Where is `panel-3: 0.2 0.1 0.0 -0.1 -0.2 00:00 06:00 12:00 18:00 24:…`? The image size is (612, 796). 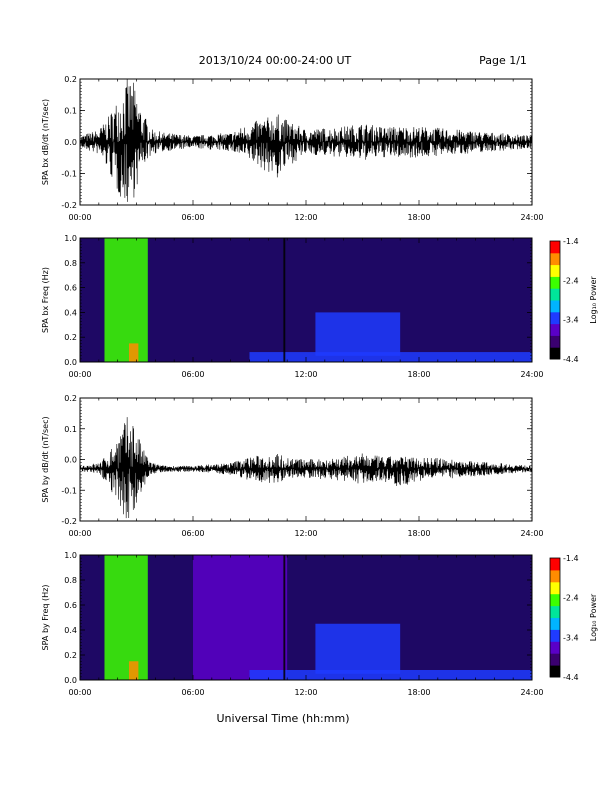
panel-3: 0.2 0.1 0.0 -0.1 -0.2 00:00 06:00 12:00 18:00 24:… is located at coordinates (292, 466).